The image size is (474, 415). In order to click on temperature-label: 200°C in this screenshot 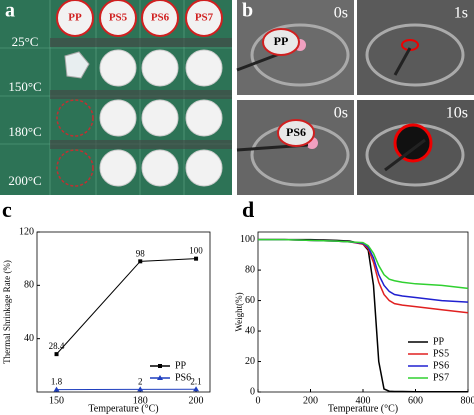, I will do `click(24, 180)`.